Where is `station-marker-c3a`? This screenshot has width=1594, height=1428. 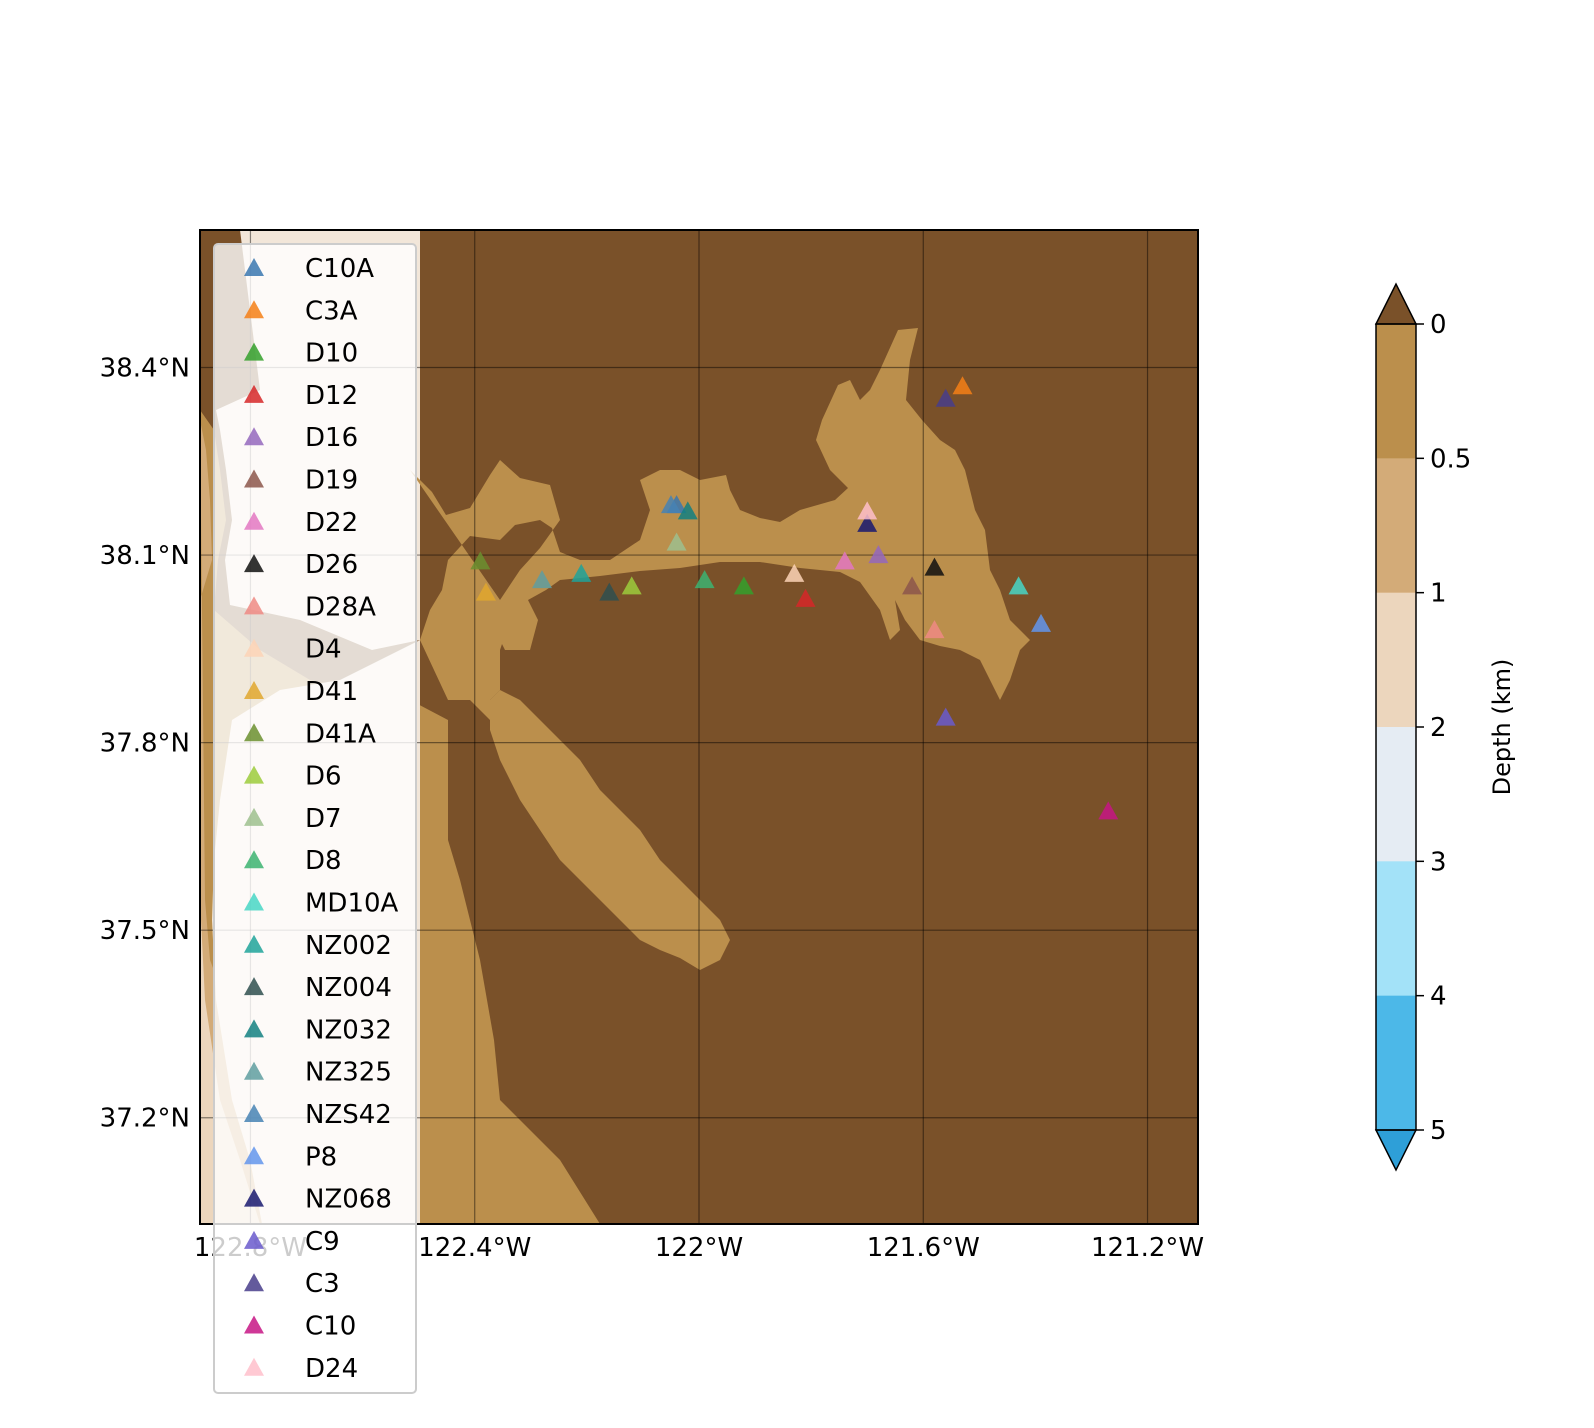
station-marker-c3a is located at coordinates (962, 385).